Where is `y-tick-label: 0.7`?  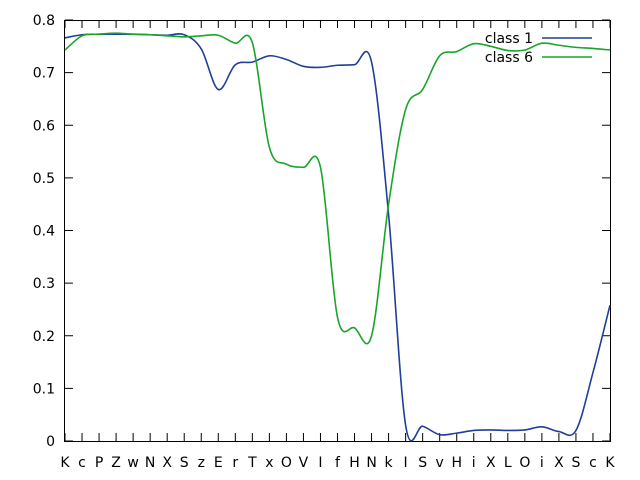 y-tick-label: 0.7 is located at coordinates (44, 74).